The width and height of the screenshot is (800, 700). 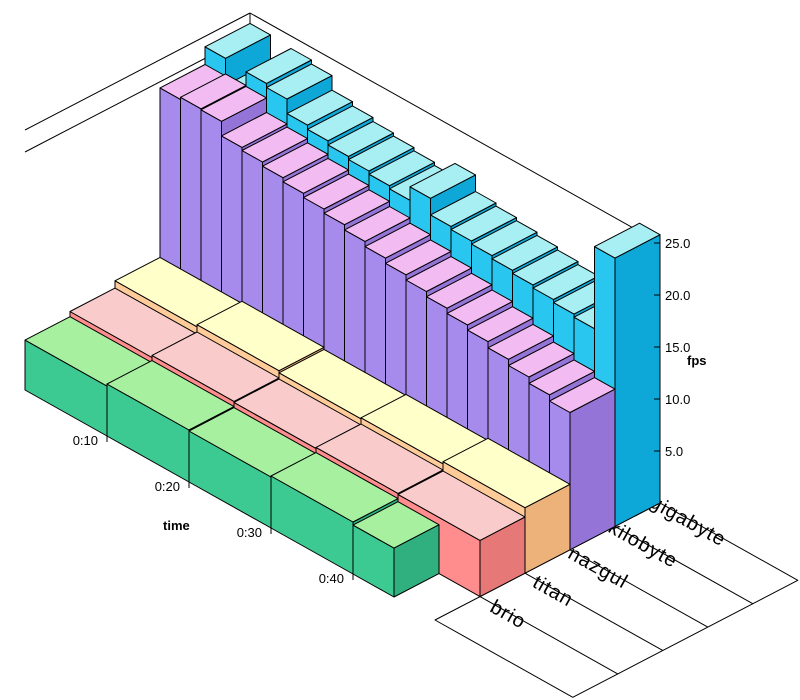 I want to click on time-axis-title: time, so click(x=176, y=525).